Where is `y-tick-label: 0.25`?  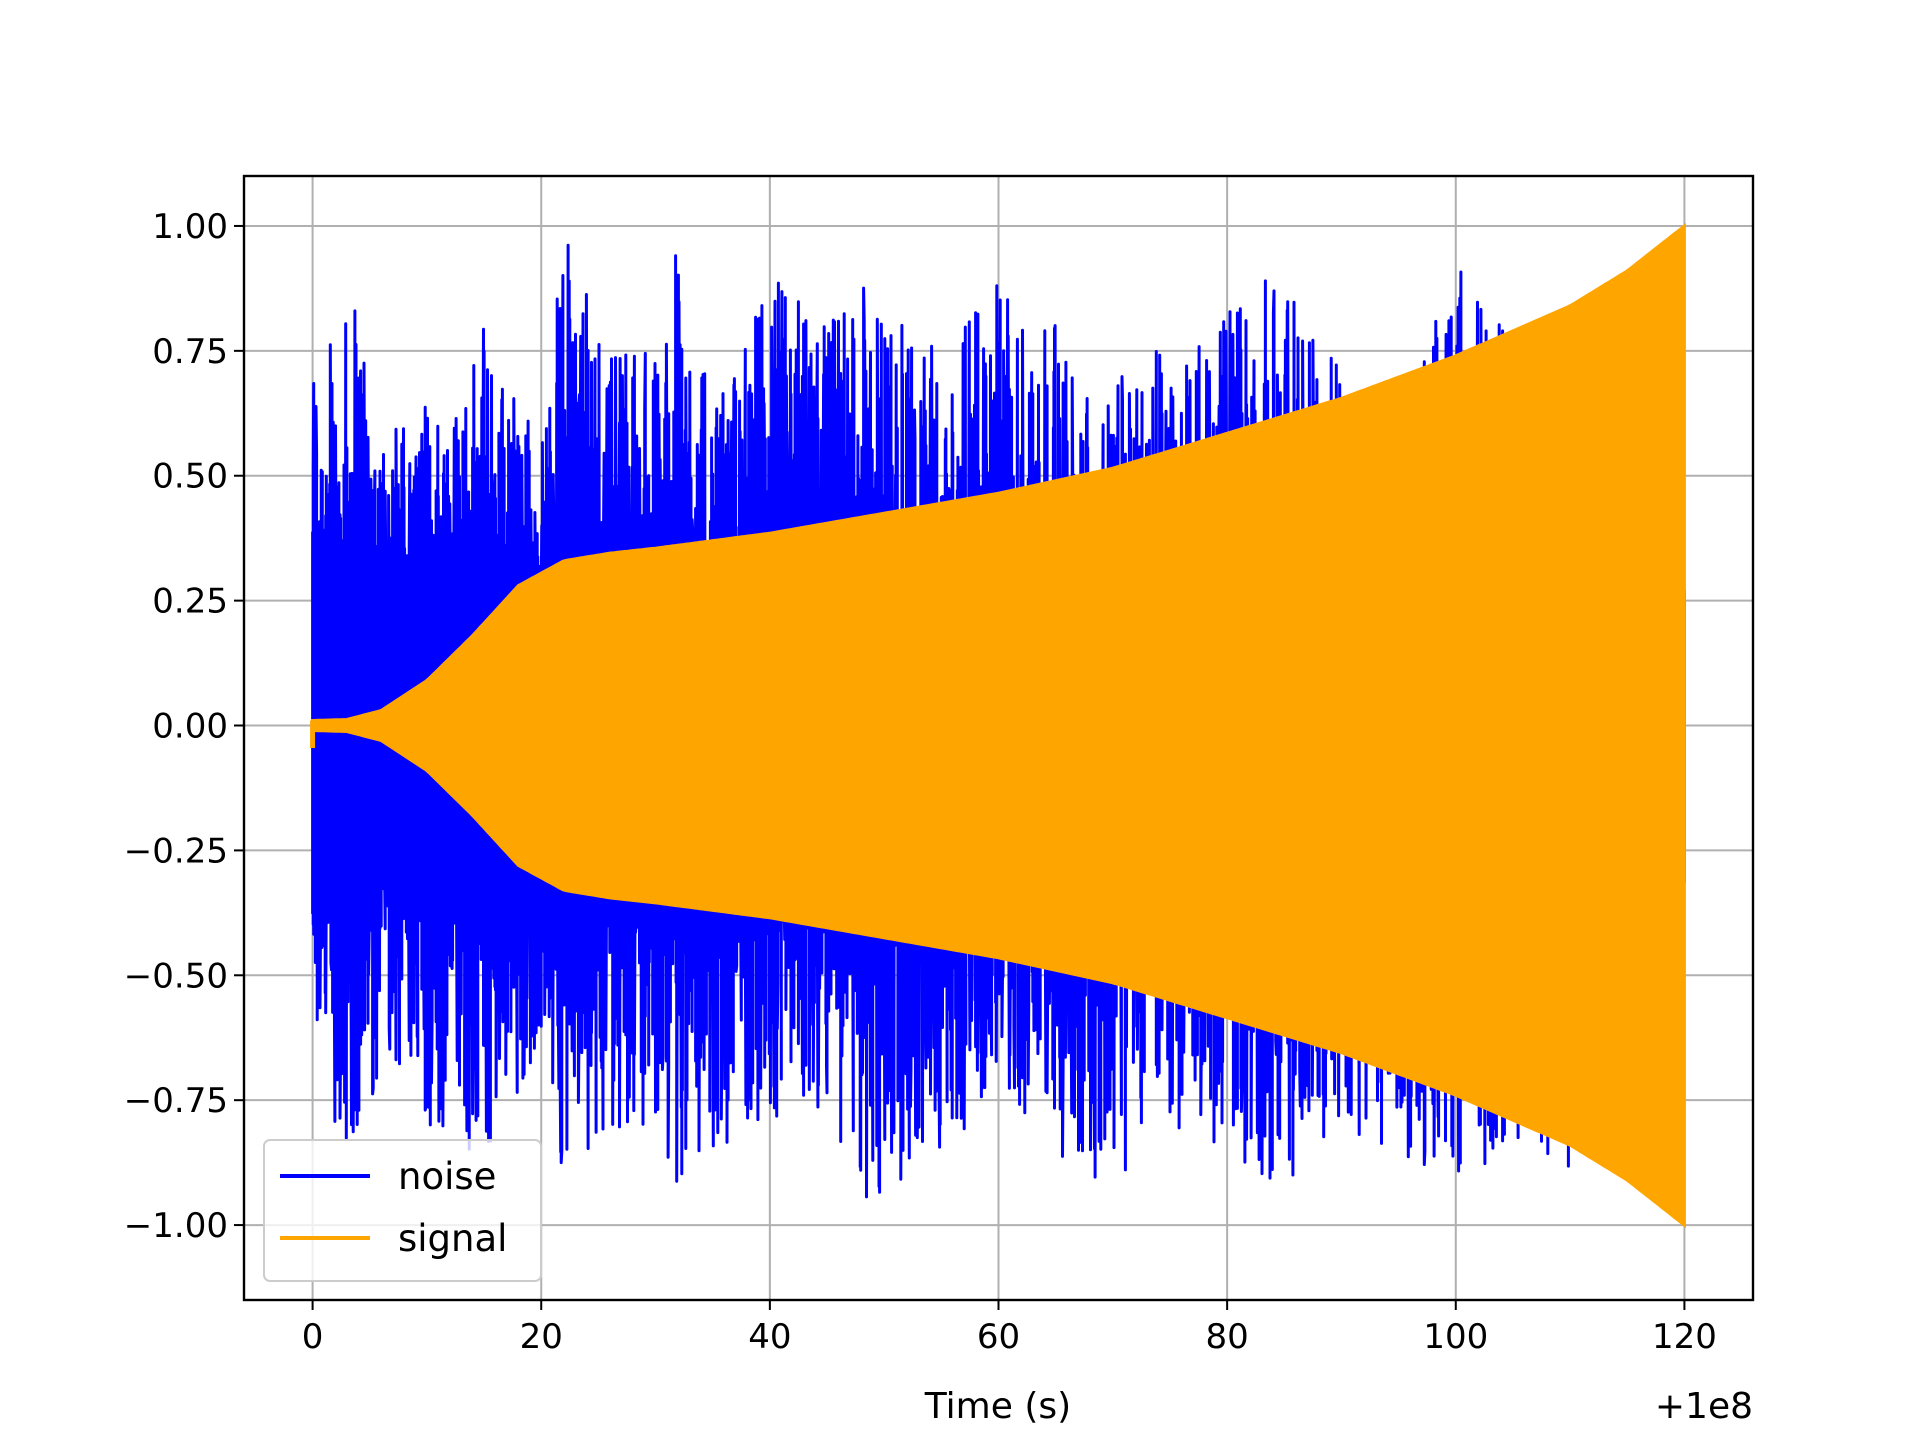 y-tick-label: 0.25 is located at coordinates (190, 602).